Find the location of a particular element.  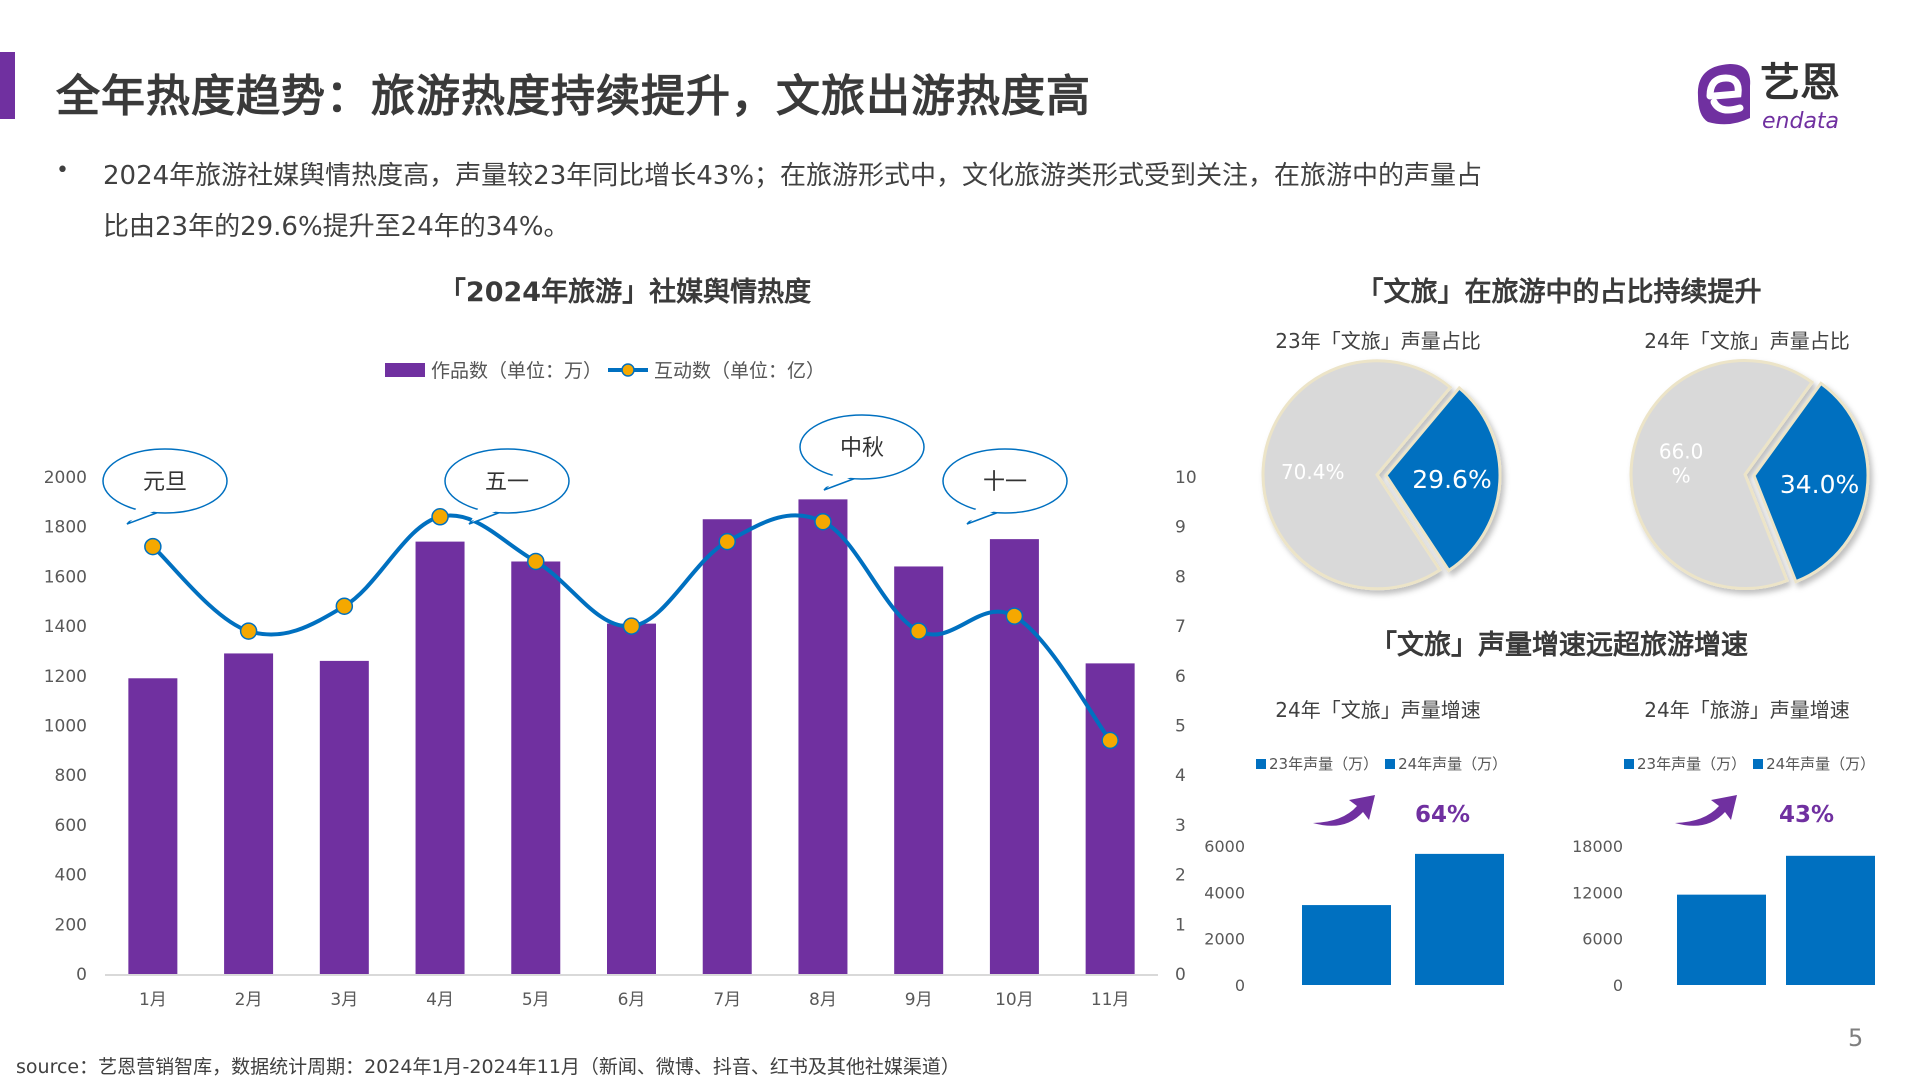

left-axis-tick: 1400 is located at coordinates (65, 627).